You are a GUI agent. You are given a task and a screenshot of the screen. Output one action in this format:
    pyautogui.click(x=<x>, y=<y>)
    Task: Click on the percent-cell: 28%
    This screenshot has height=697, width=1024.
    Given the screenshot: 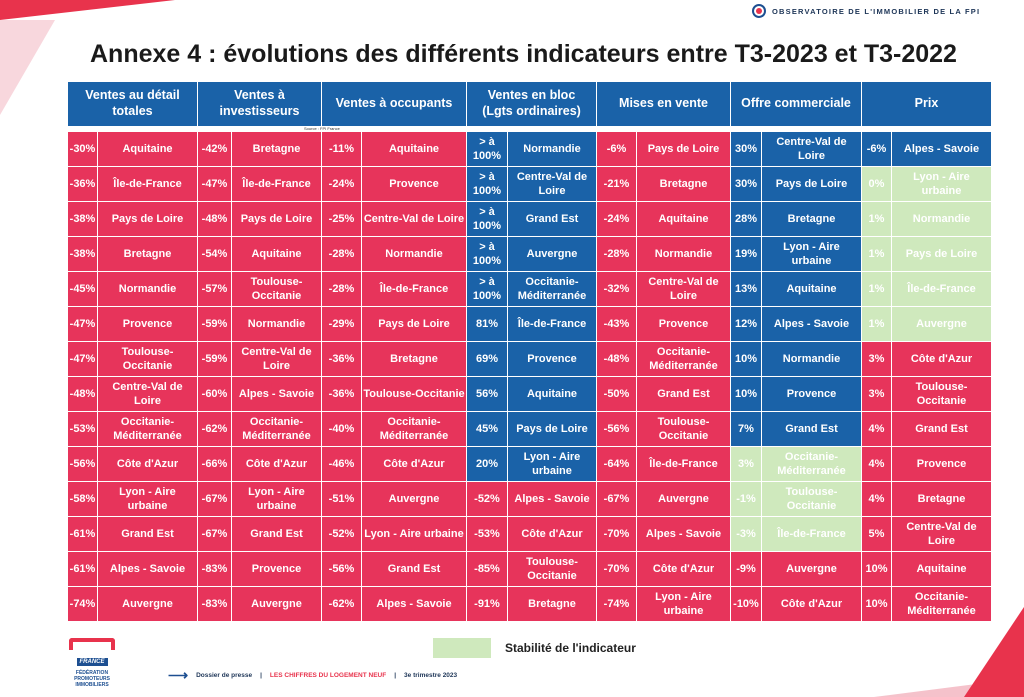 What is the action you would take?
    pyautogui.click(x=746, y=219)
    